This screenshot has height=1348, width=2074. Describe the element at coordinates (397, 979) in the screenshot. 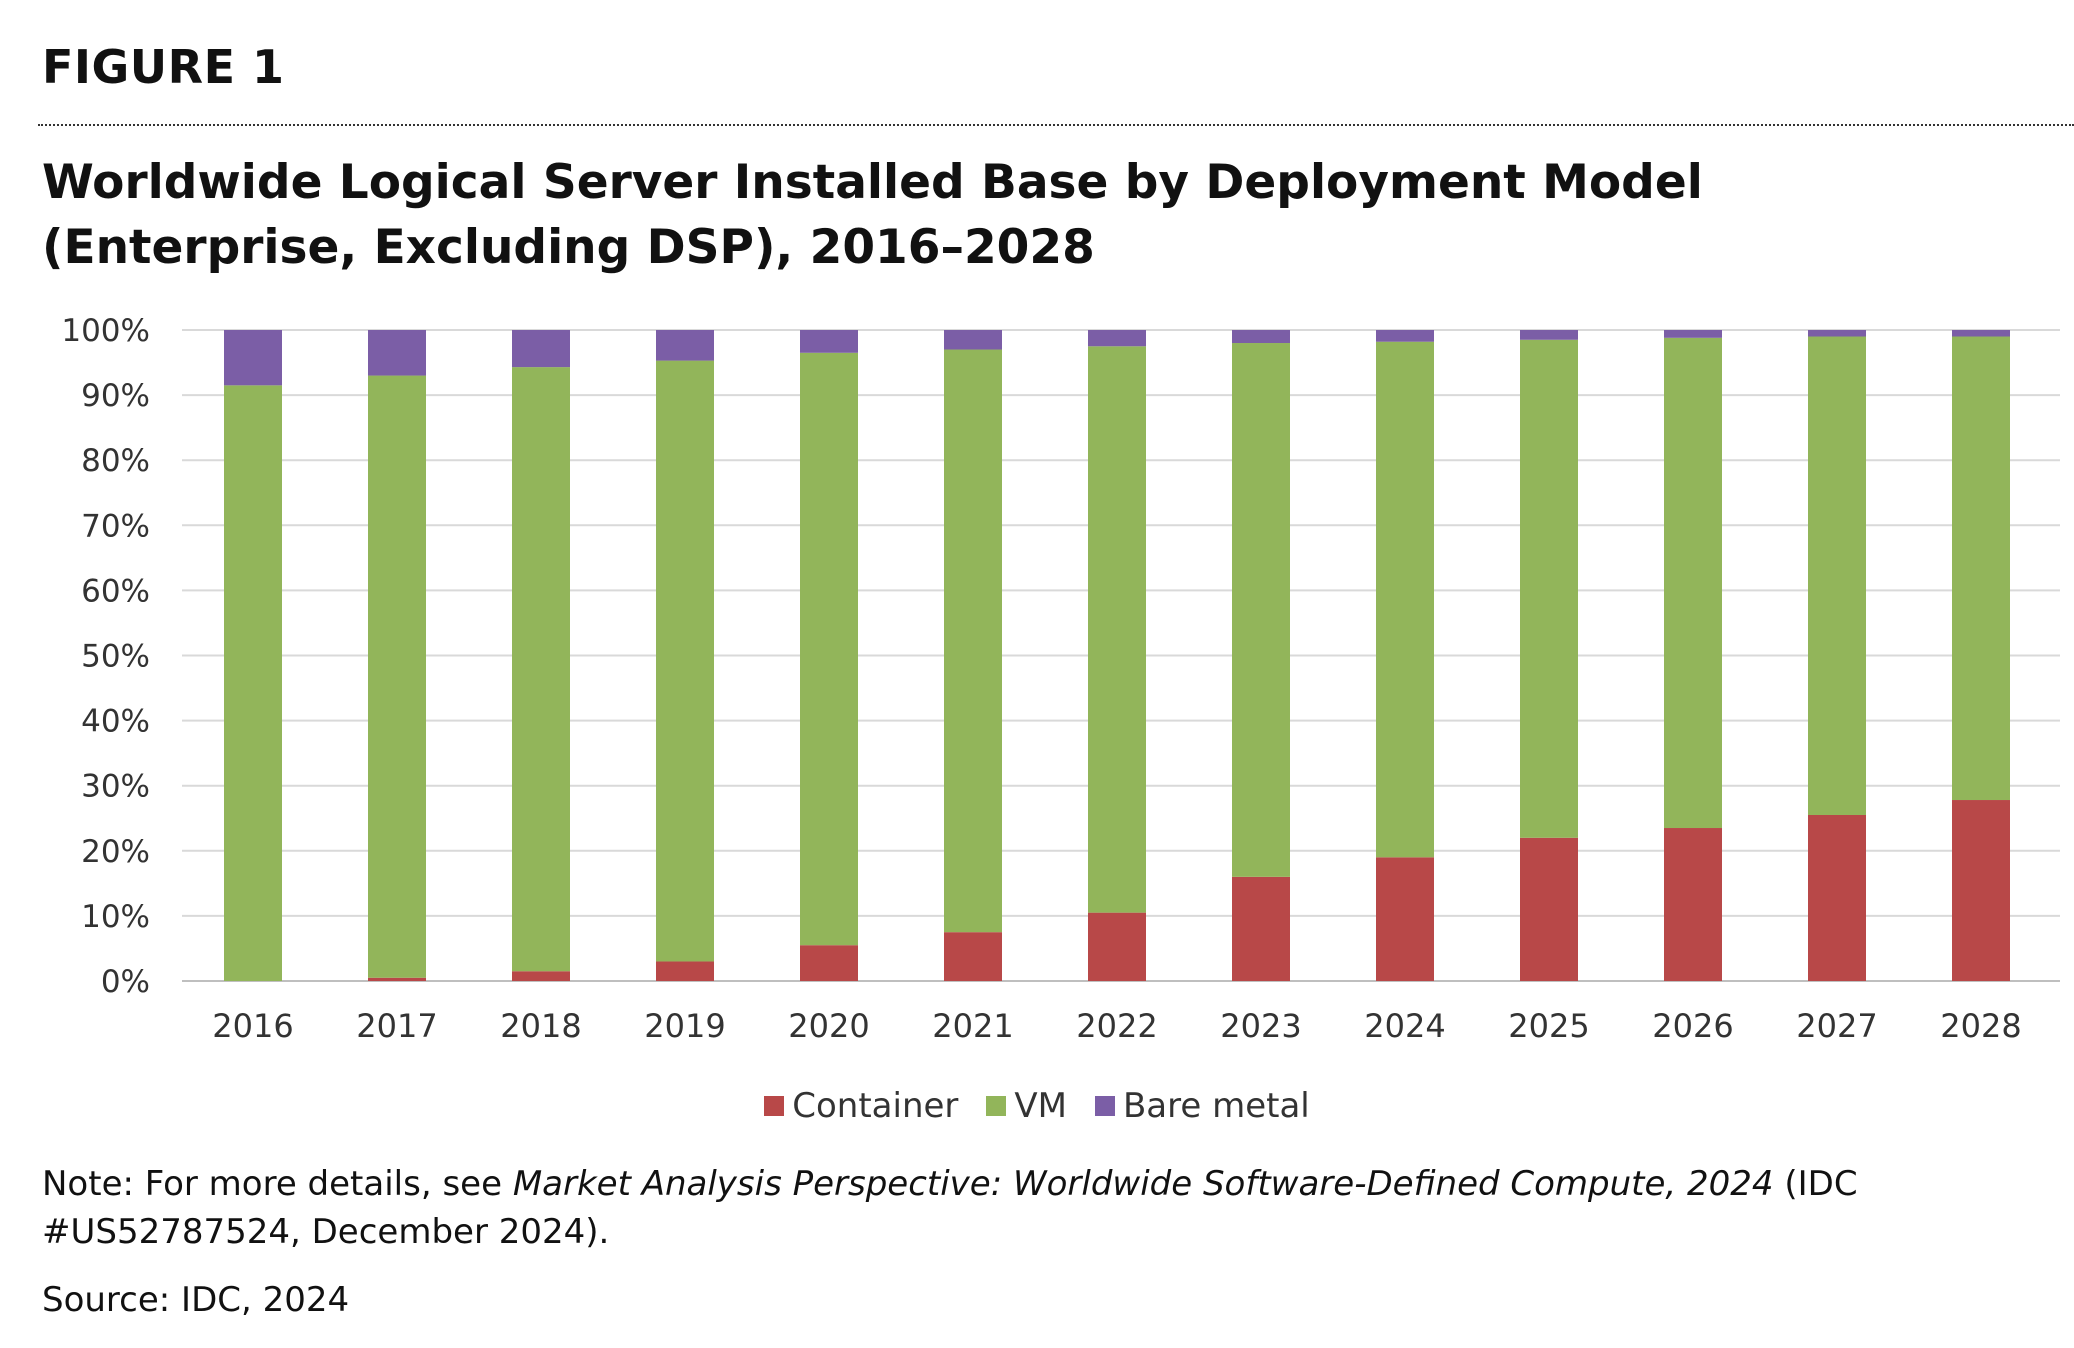

I see `bar-container-2017` at that location.